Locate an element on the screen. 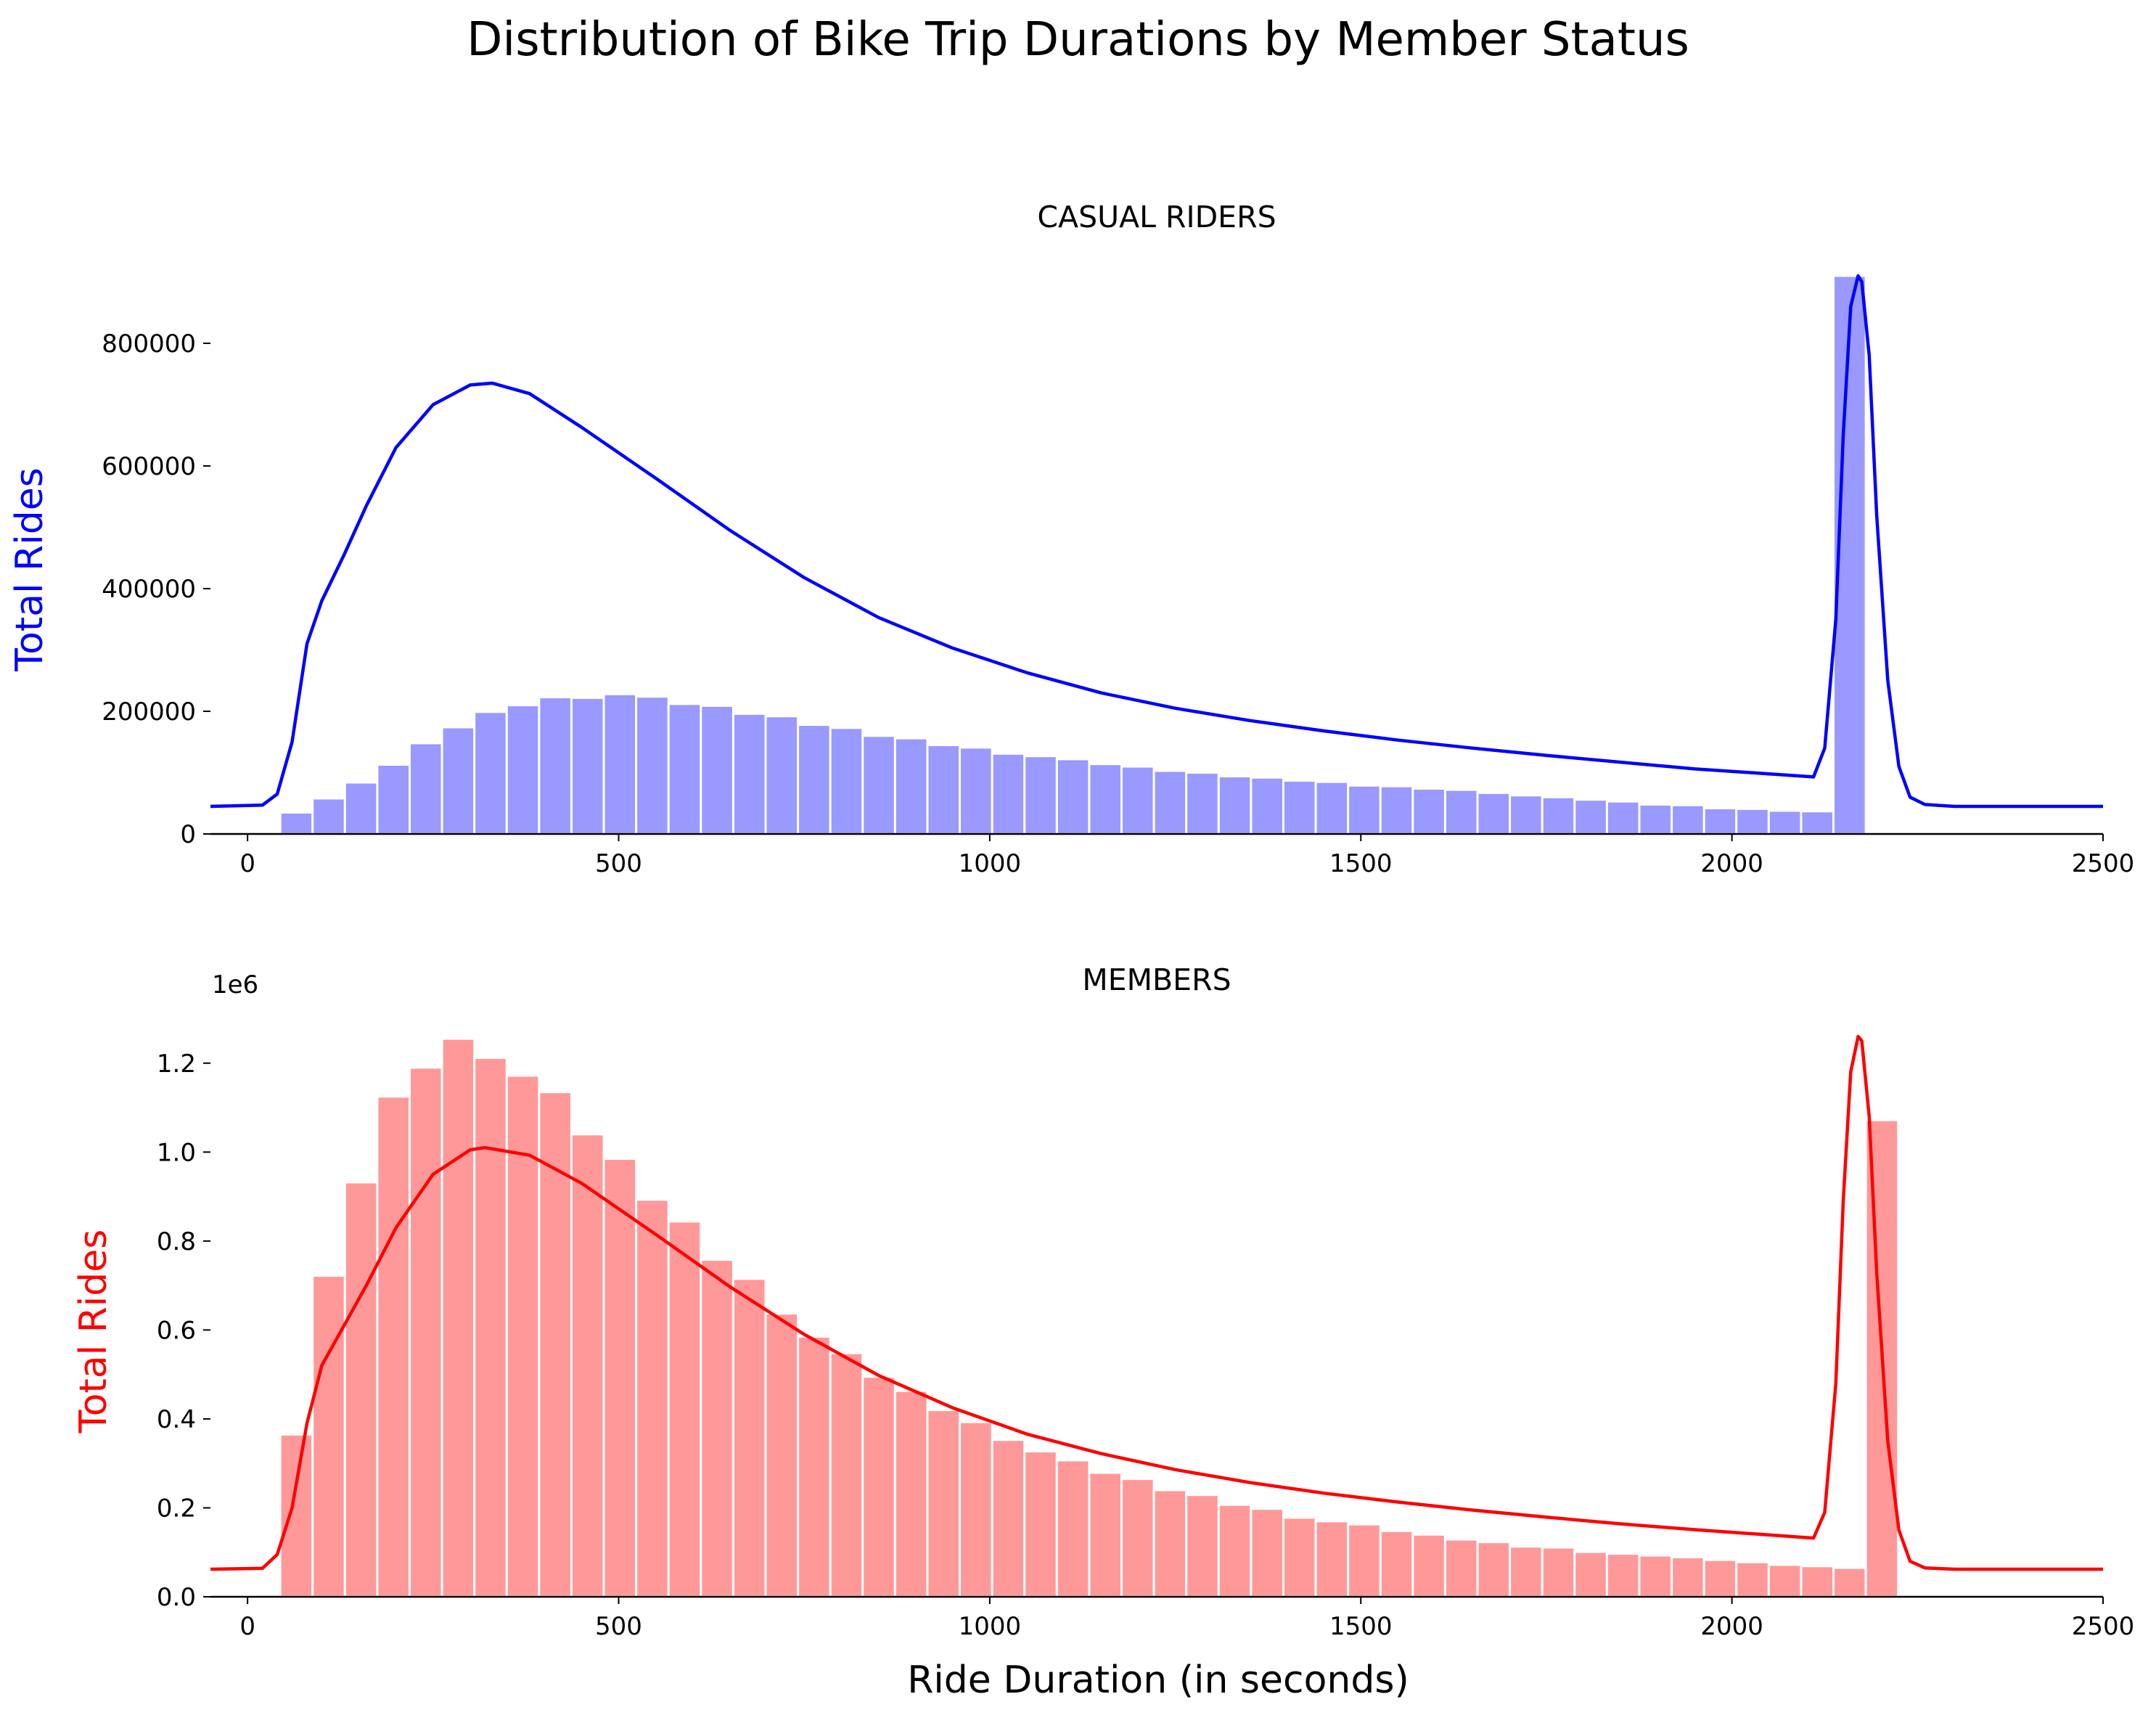 Image resolution: width=2156 pixels, height=1718 pixels. members-panel-title: MEMBERS is located at coordinates (1156, 979).